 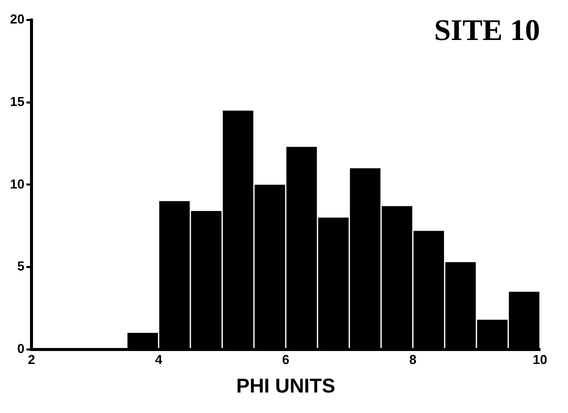 I want to click on y-tick-label: 10, so click(x=17, y=184).